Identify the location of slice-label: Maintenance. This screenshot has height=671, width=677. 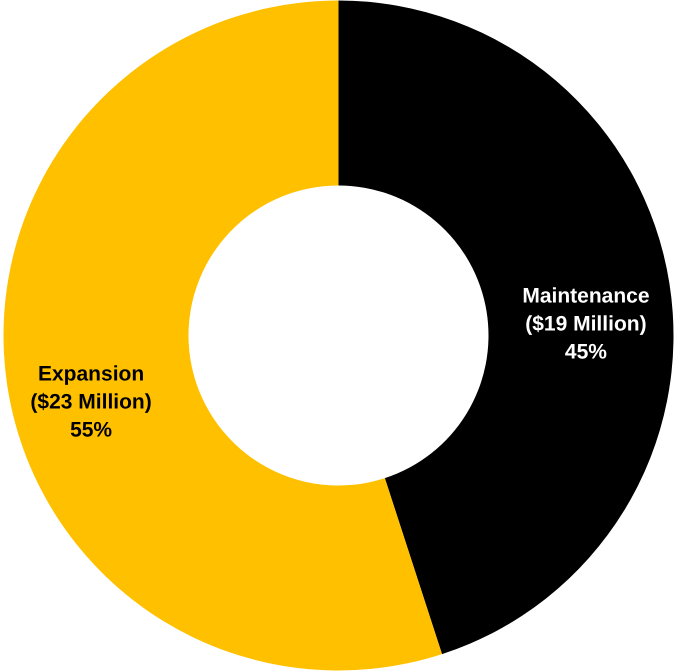
(586, 296).